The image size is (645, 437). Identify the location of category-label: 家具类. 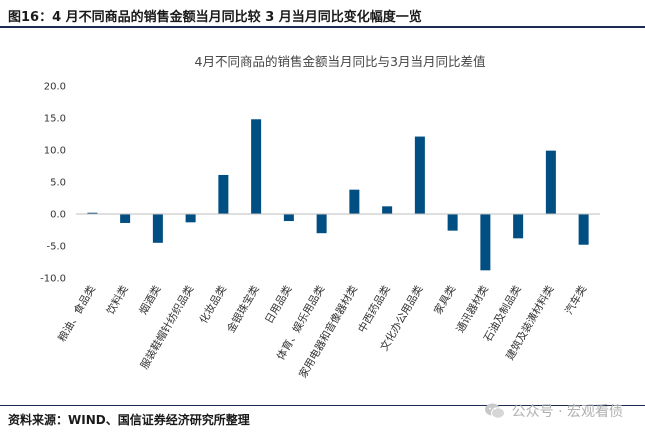
(444, 300).